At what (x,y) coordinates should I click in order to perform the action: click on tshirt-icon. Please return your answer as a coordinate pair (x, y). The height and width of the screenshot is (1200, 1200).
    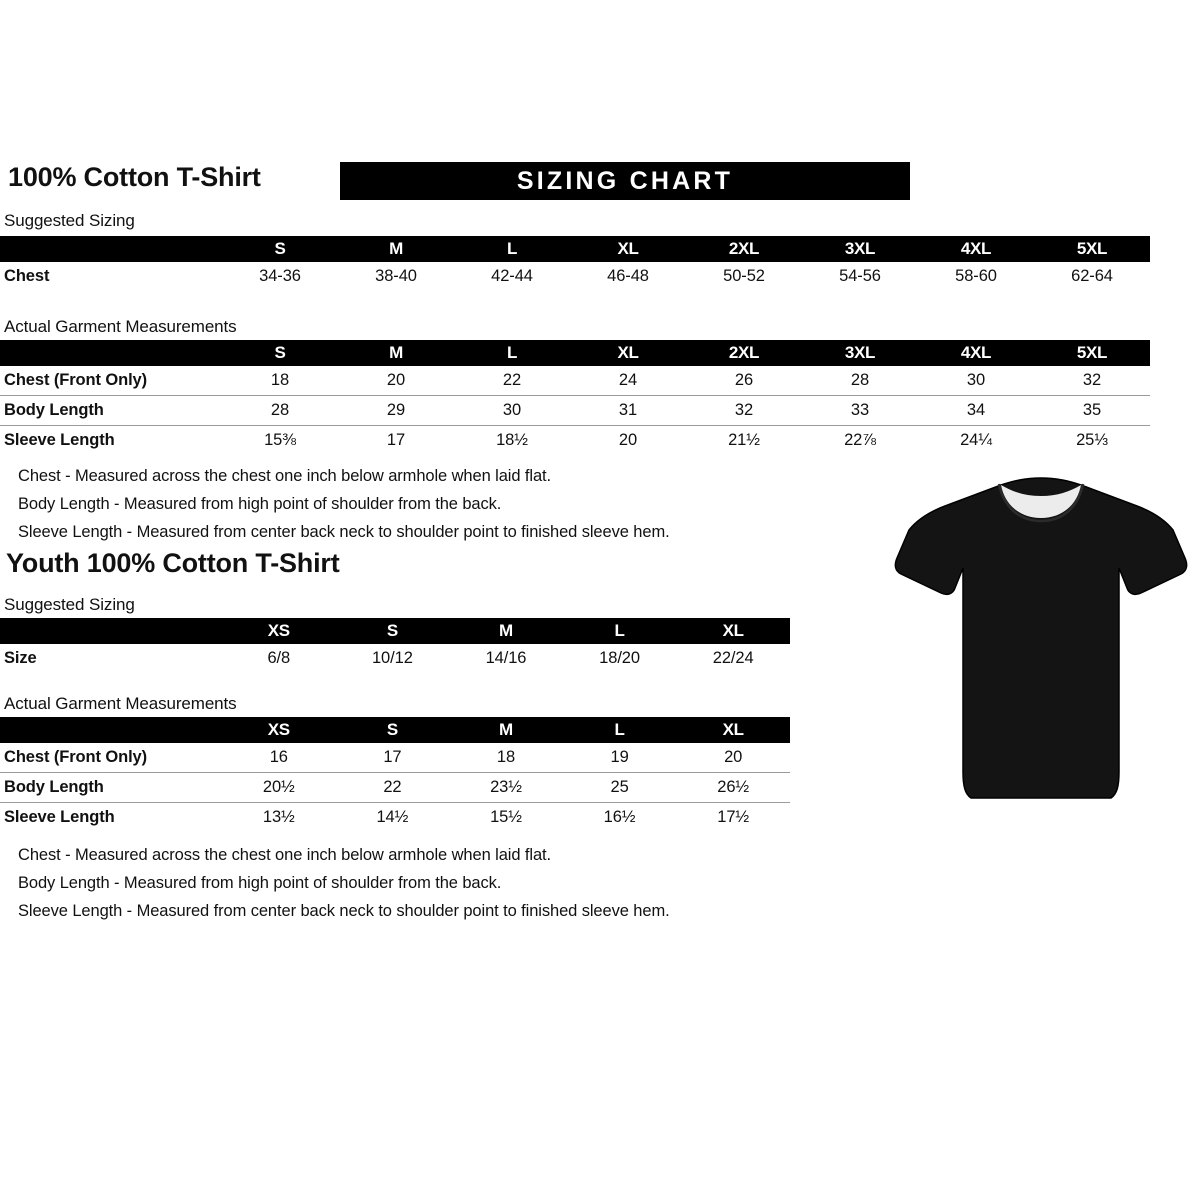
    Looking at the image, I should click on (1041, 638).